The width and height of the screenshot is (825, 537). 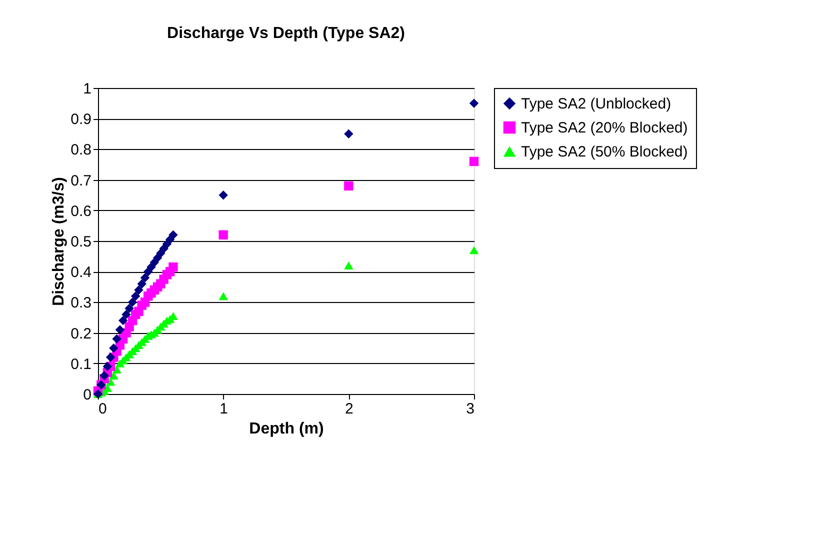 I want to click on y-tick-label: 0.5, so click(x=81, y=242).